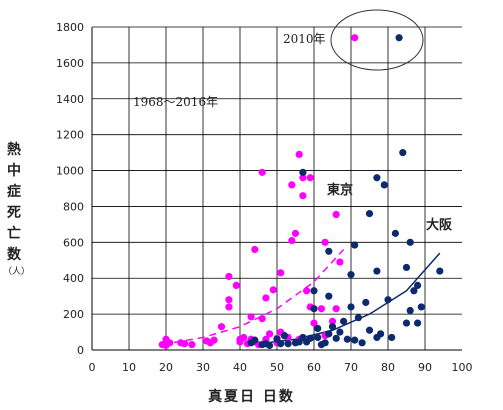 This screenshot has width=503, height=410. I want to click on trend-line-tokyo, so click(253, 297).